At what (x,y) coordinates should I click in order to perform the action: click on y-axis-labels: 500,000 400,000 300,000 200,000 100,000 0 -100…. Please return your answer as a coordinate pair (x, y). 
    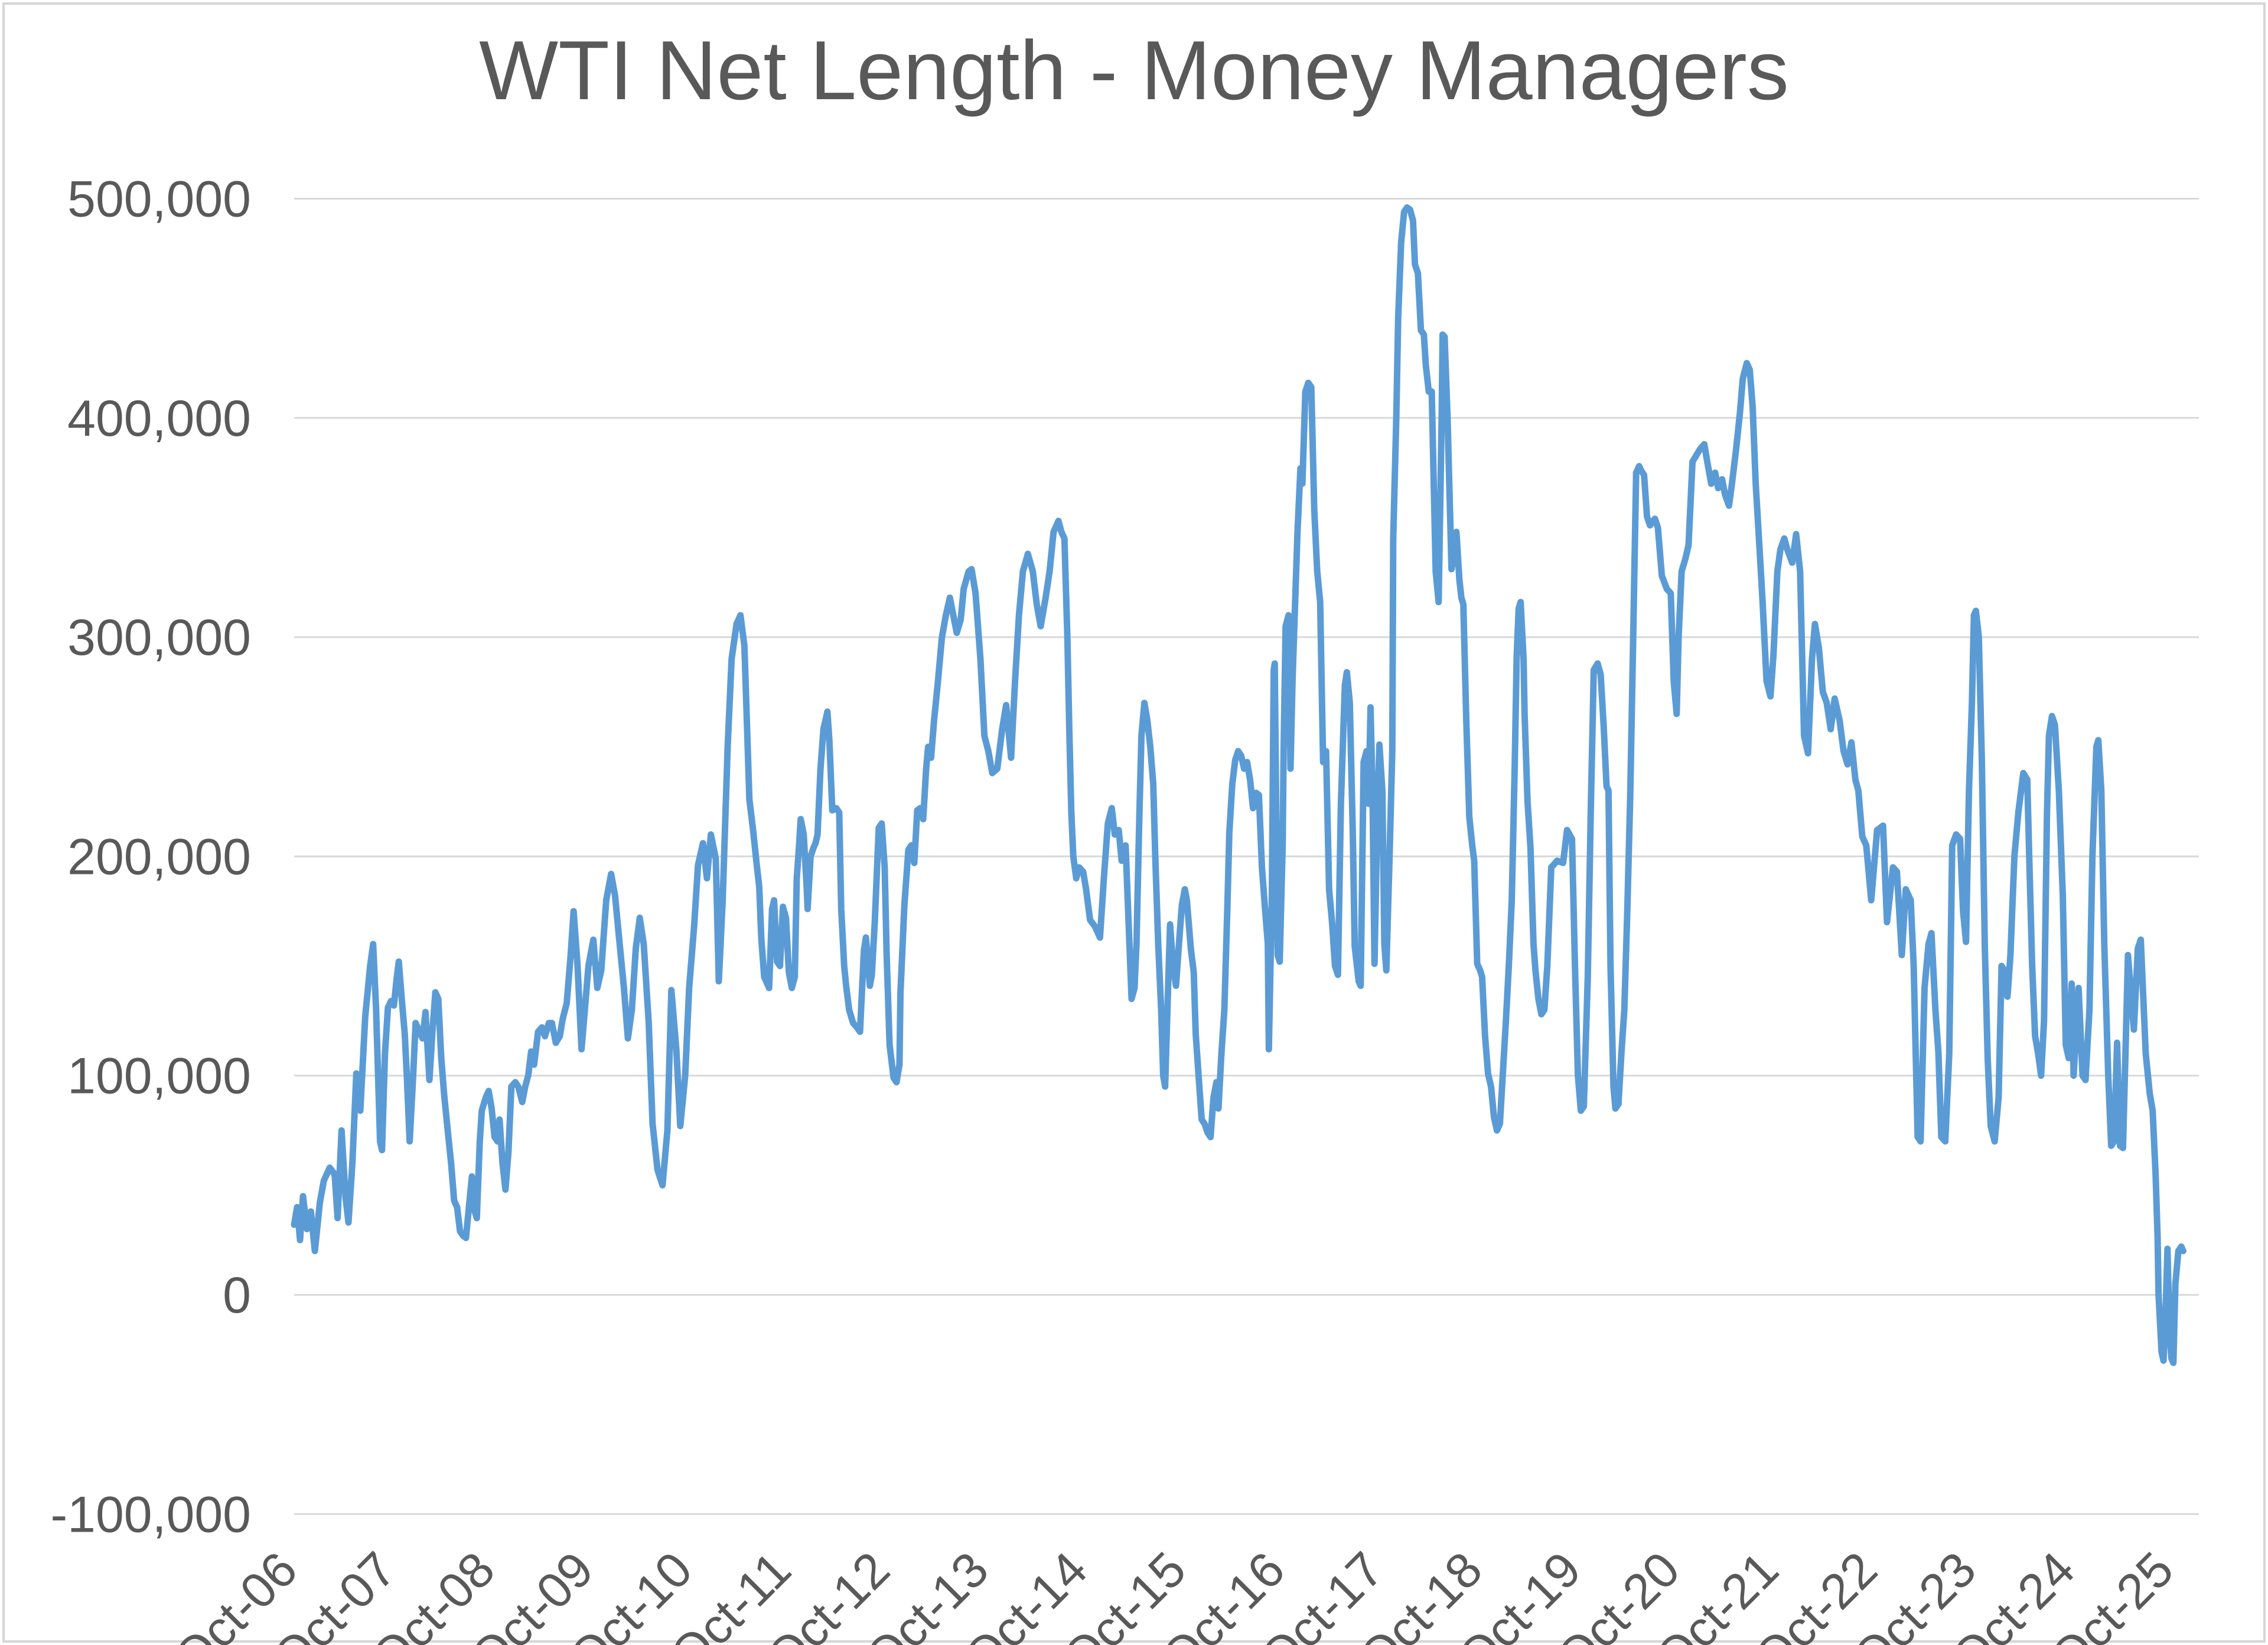
    Looking at the image, I should click on (150, 857).